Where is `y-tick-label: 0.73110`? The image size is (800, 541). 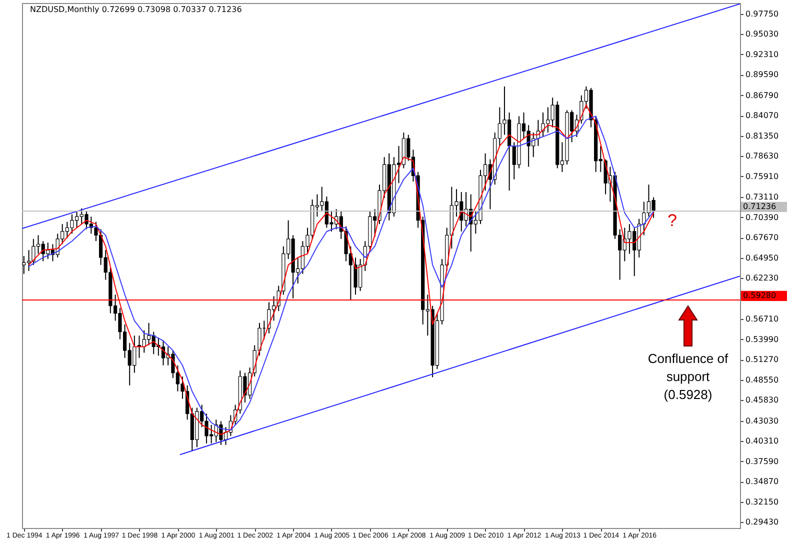 y-tick-label: 0.73110 is located at coordinates (762, 197).